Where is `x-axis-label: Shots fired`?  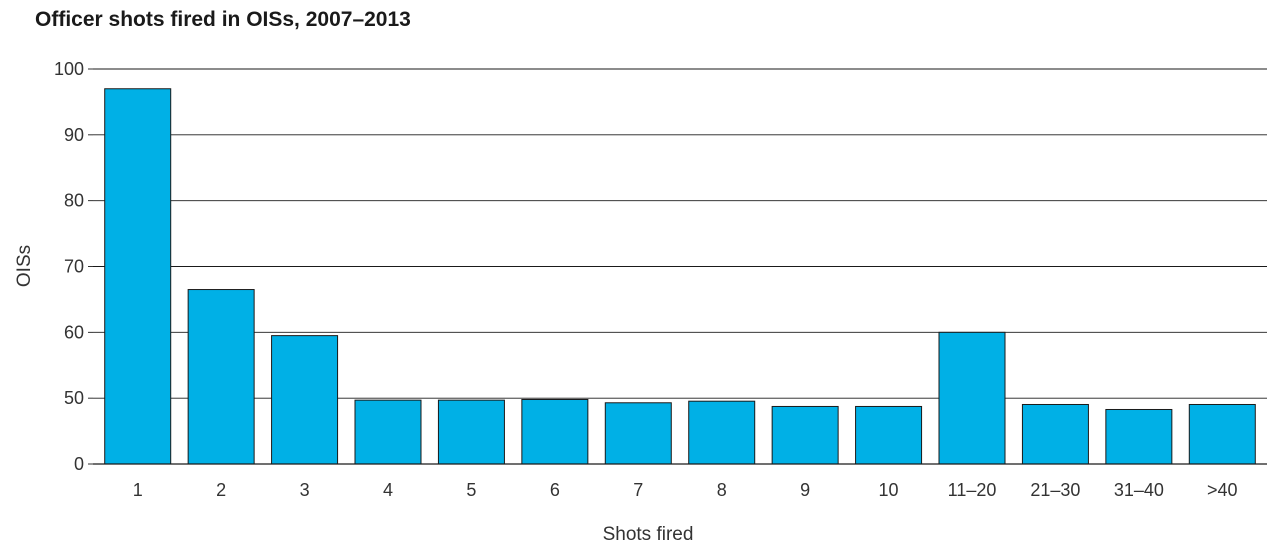
x-axis-label: Shots fired is located at coordinates (648, 534).